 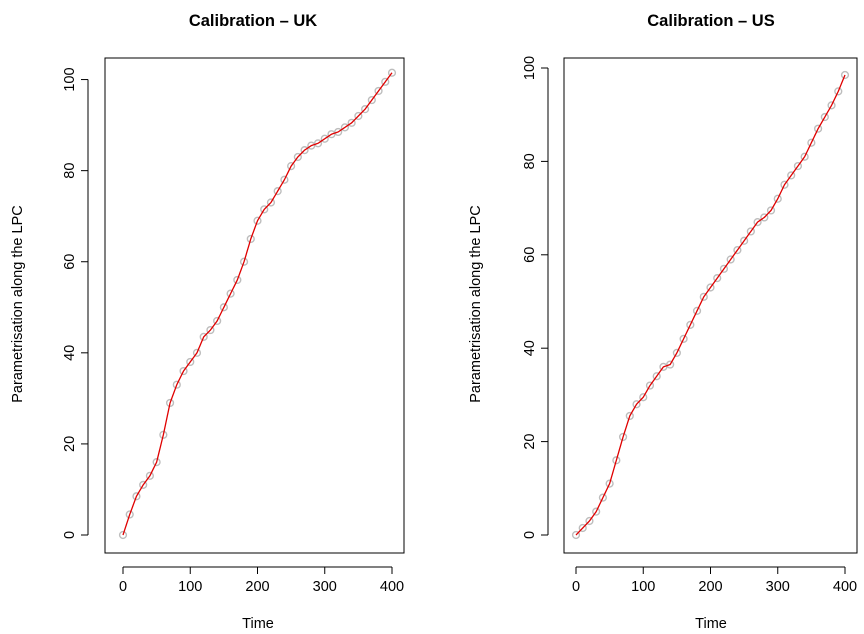 I want to click on x-tick-label: 300, so click(x=325, y=587).